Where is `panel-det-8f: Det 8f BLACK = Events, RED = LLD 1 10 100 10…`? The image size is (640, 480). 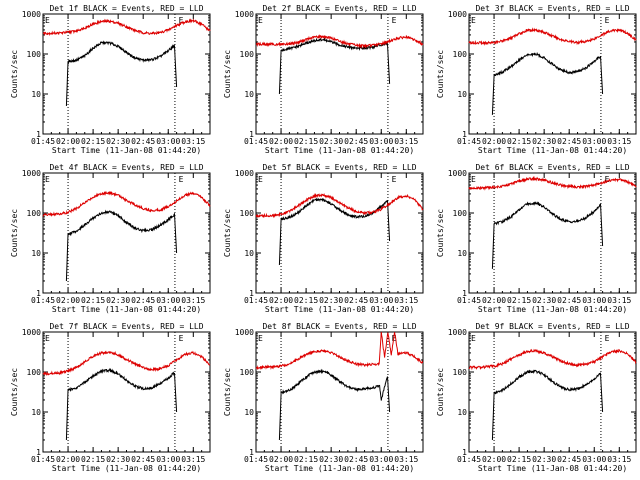
panel-det-8f: Det 8f BLACK = Events, RED = LLD 1 10 100 10… is located at coordinates (323, 397).